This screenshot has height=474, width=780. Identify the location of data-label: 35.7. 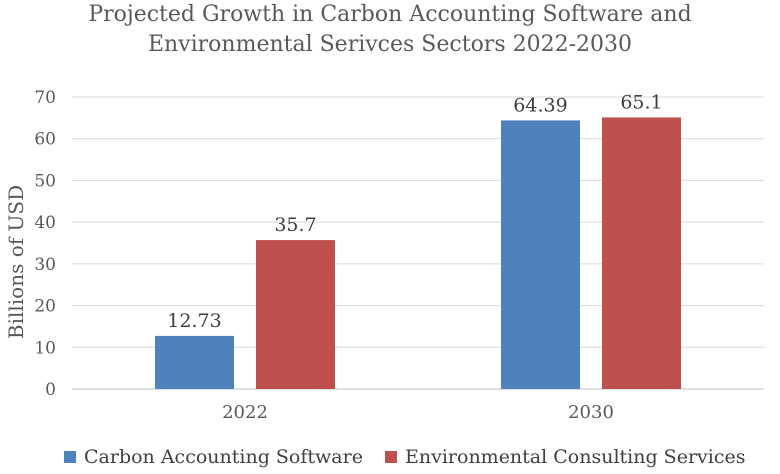
(295, 225).